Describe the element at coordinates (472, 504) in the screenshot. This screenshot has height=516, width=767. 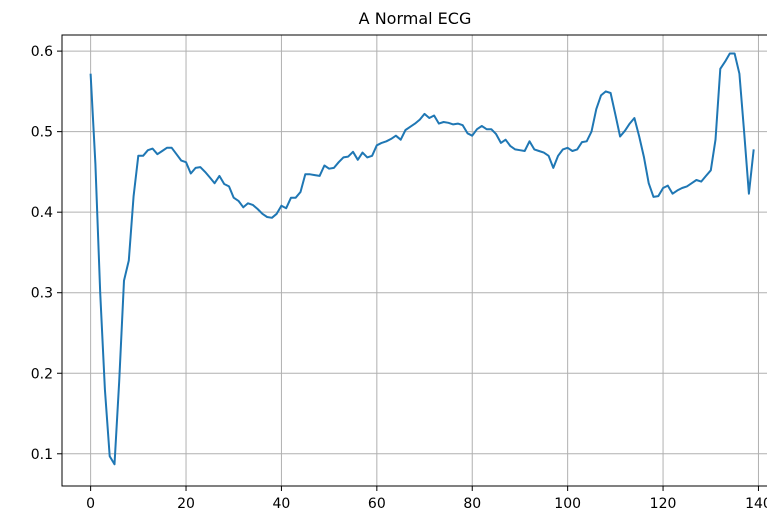
I see `x-tick-label: 80` at that location.